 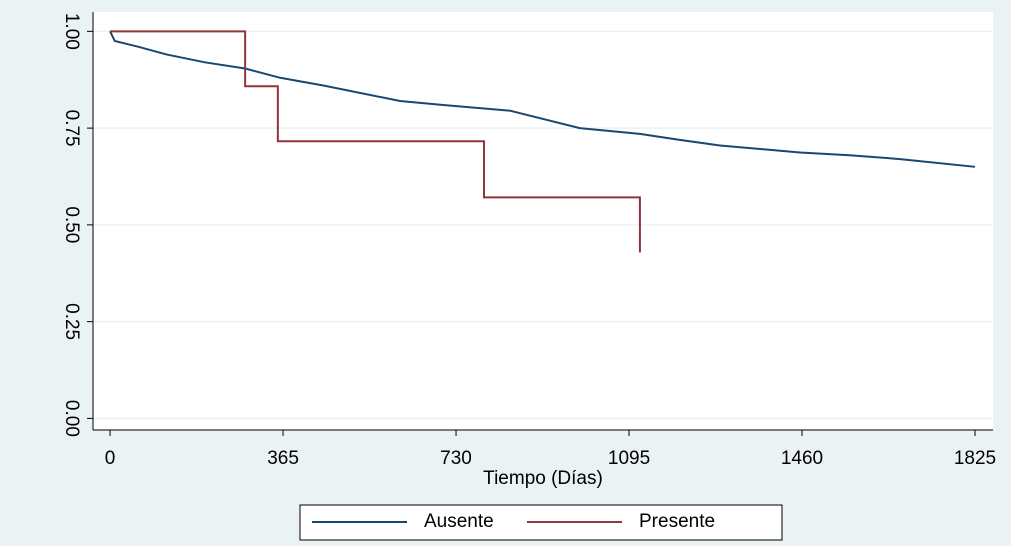 I want to click on x-axis-title: Tiempo (Días), so click(x=543, y=478).